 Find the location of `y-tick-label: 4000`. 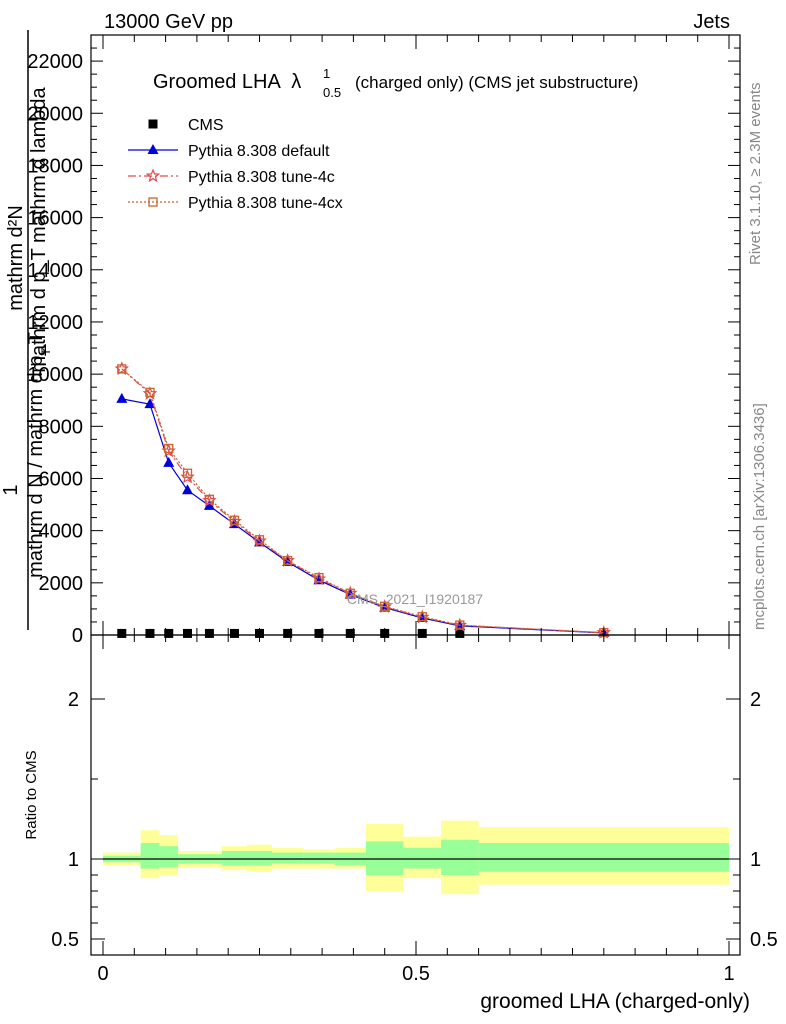

y-tick-label: 4000 is located at coordinates (61, 532).